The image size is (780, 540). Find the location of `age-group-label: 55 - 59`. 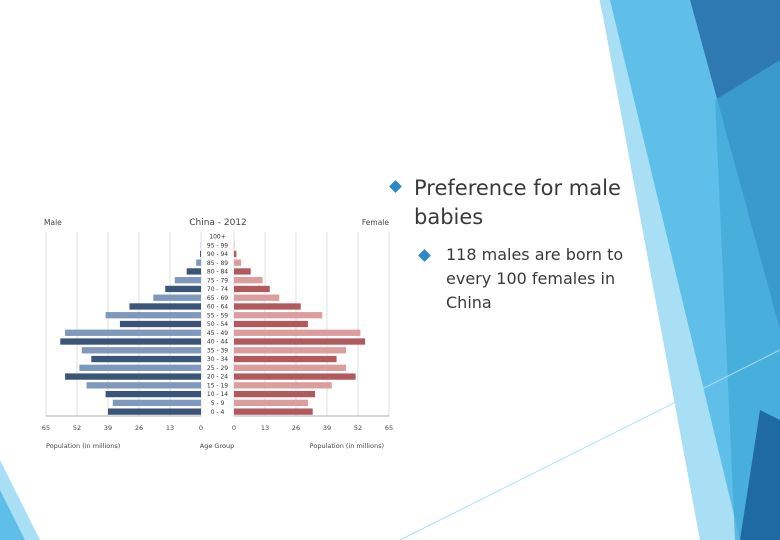

age-group-label: 55 - 59 is located at coordinates (217, 315).